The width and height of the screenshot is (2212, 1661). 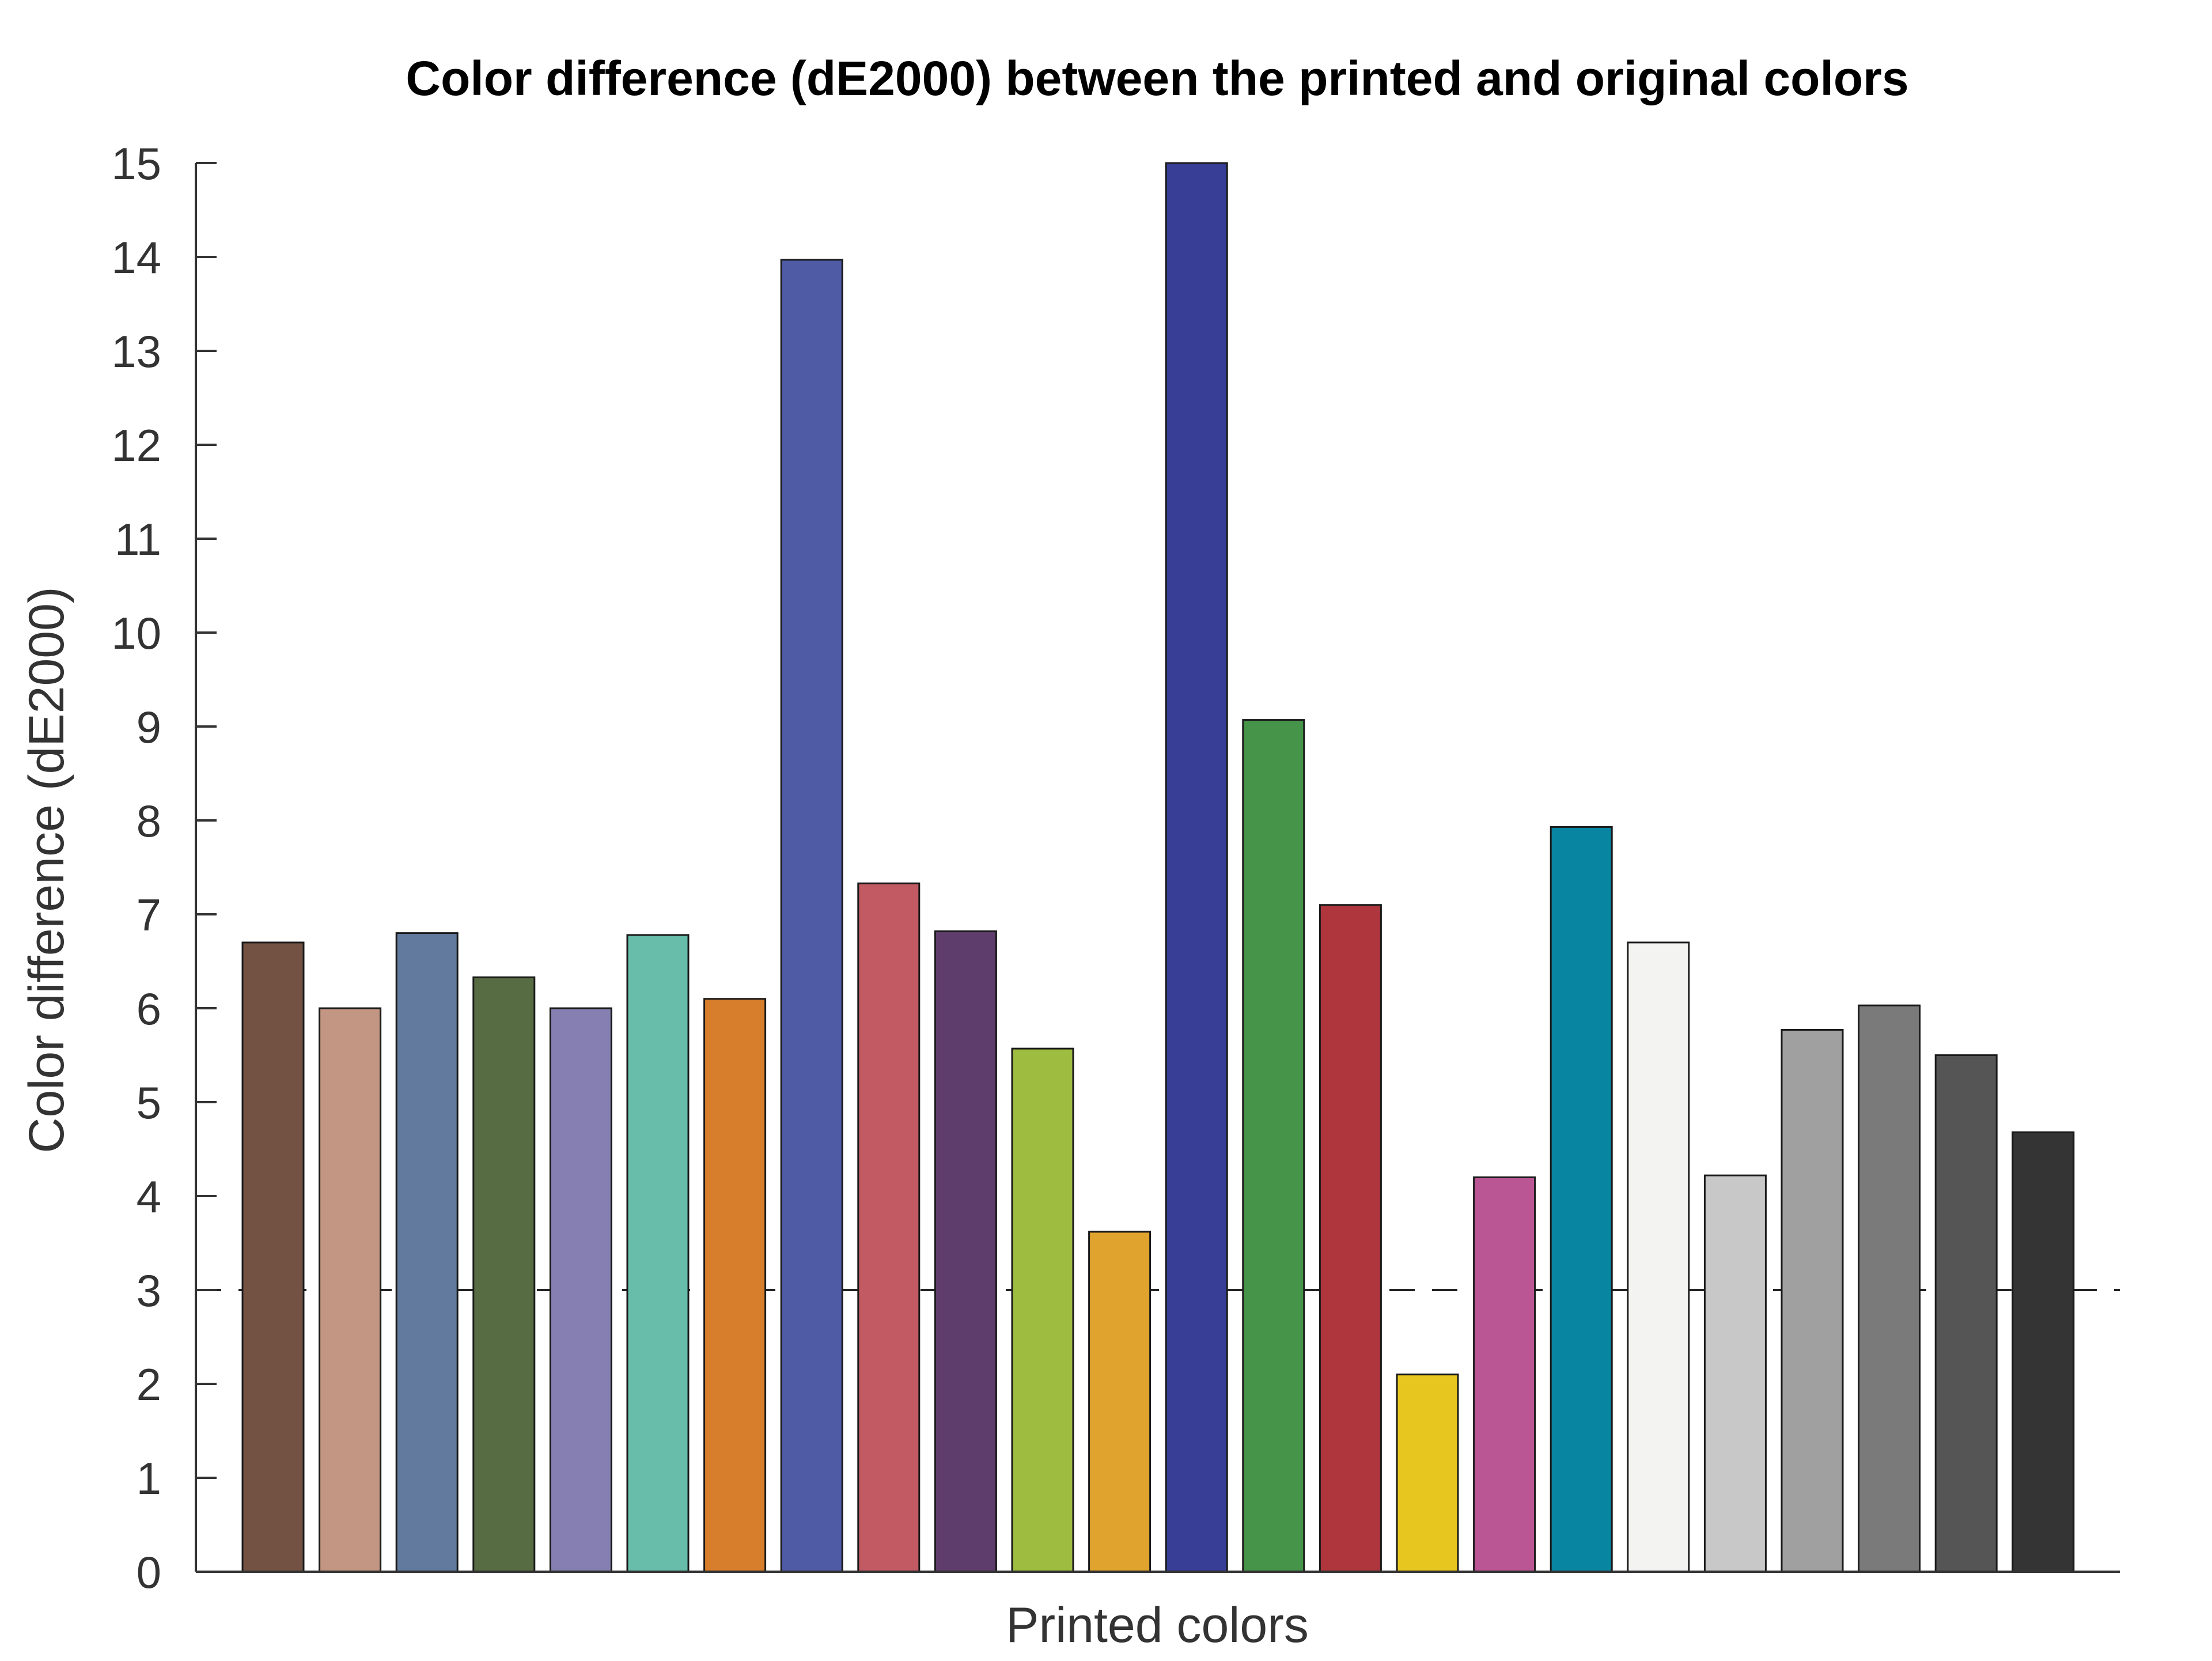 What do you see at coordinates (149, 1196) in the screenshot?
I see `y-tick-label: 4` at bounding box center [149, 1196].